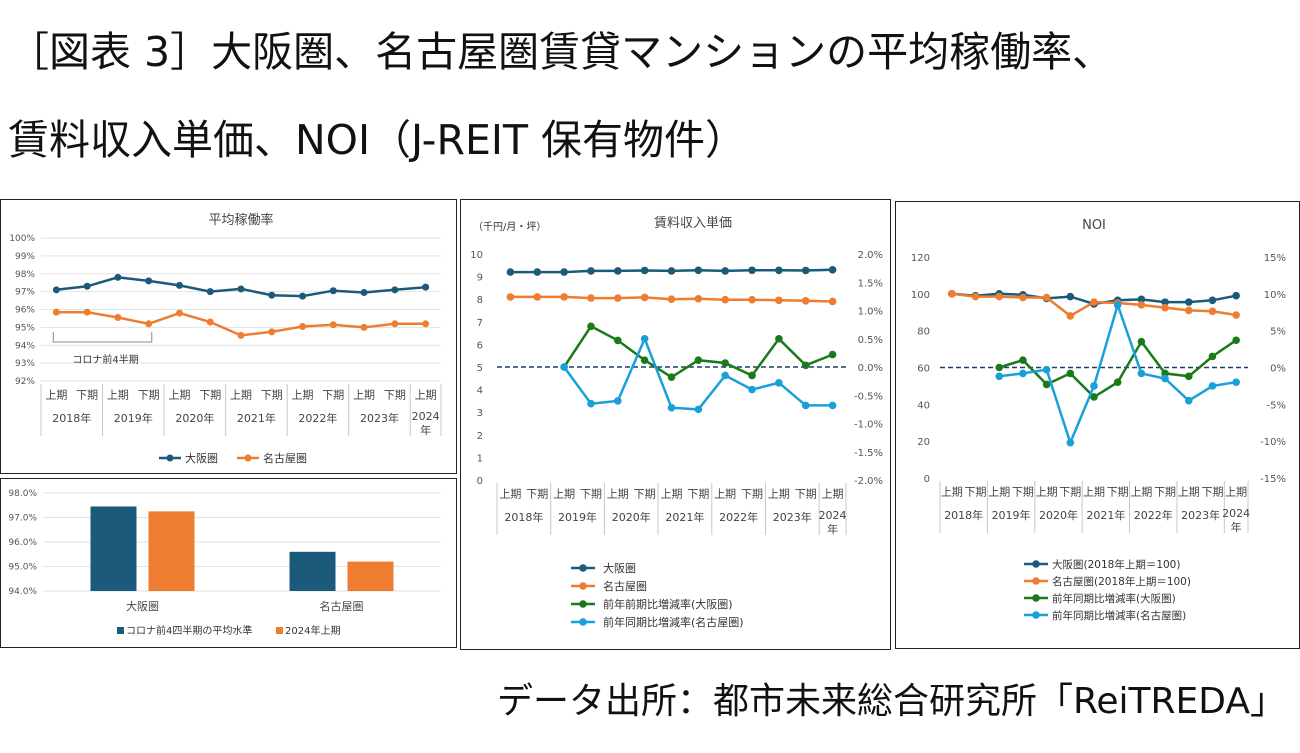 This screenshot has width=1300, height=753. What do you see at coordinates (480, 413) in the screenshot?
I see `y-left-tick-label: 3` at bounding box center [480, 413].